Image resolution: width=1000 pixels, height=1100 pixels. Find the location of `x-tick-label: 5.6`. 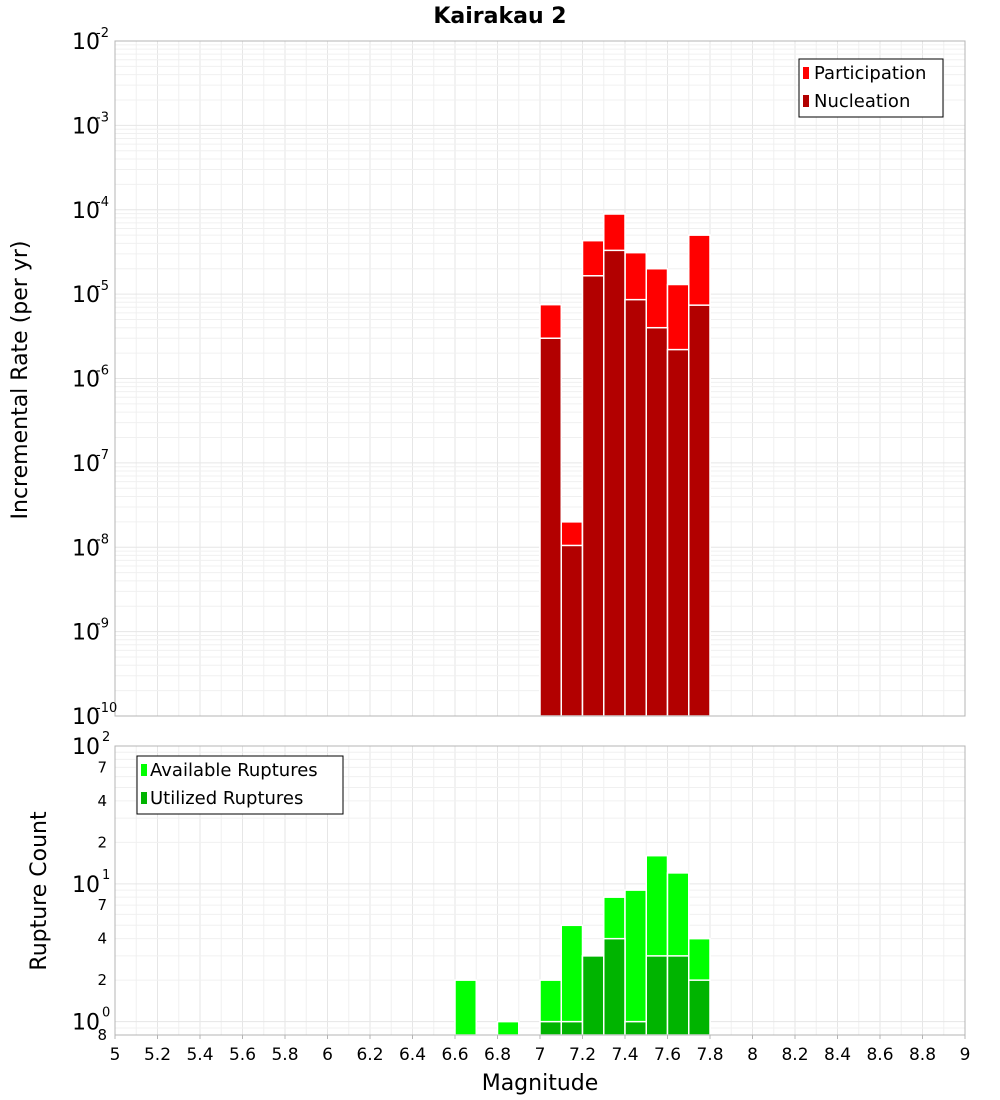

x-tick-label: 5.6 is located at coordinates (242, 1055).